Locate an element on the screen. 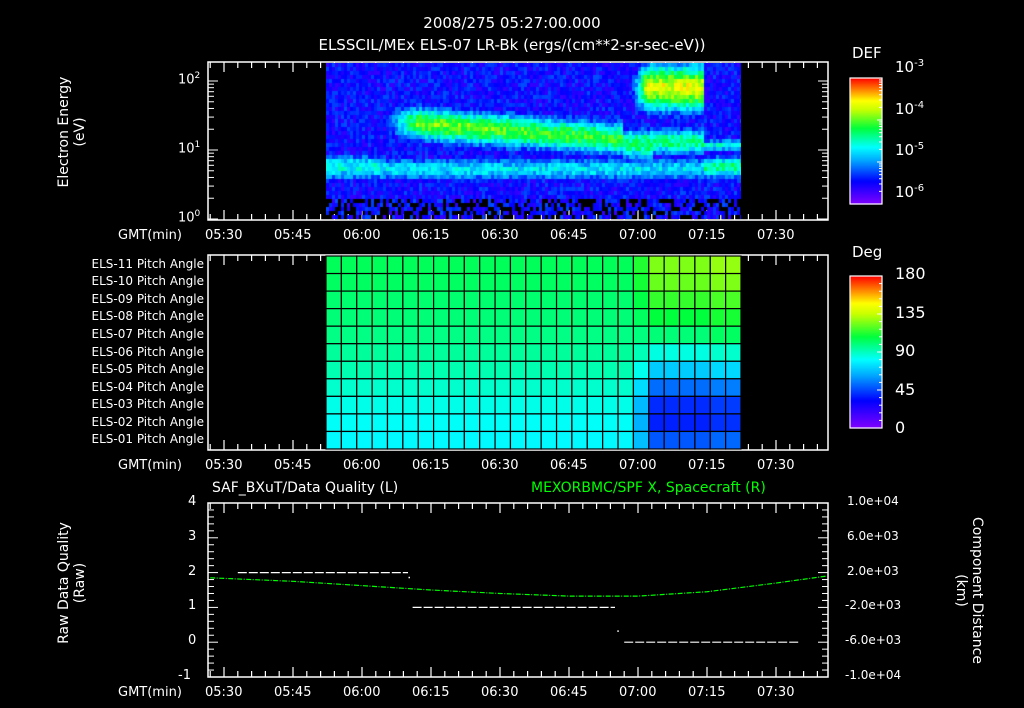 This screenshot has height=708, width=1024. energy-axis-label-line1: Electron Energy is located at coordinates (64, 132).